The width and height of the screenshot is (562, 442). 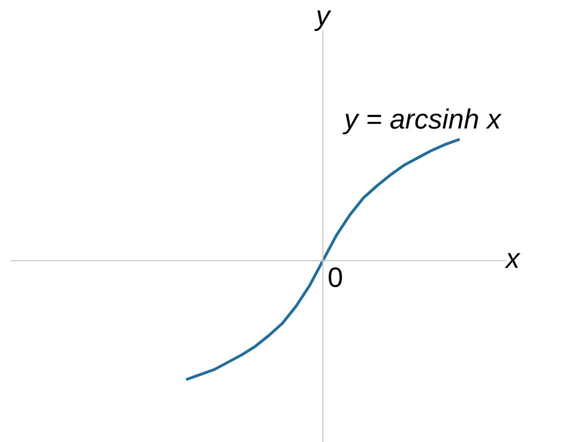 I want to click on text: y = arcsinh x, so click(x=422, y=121).